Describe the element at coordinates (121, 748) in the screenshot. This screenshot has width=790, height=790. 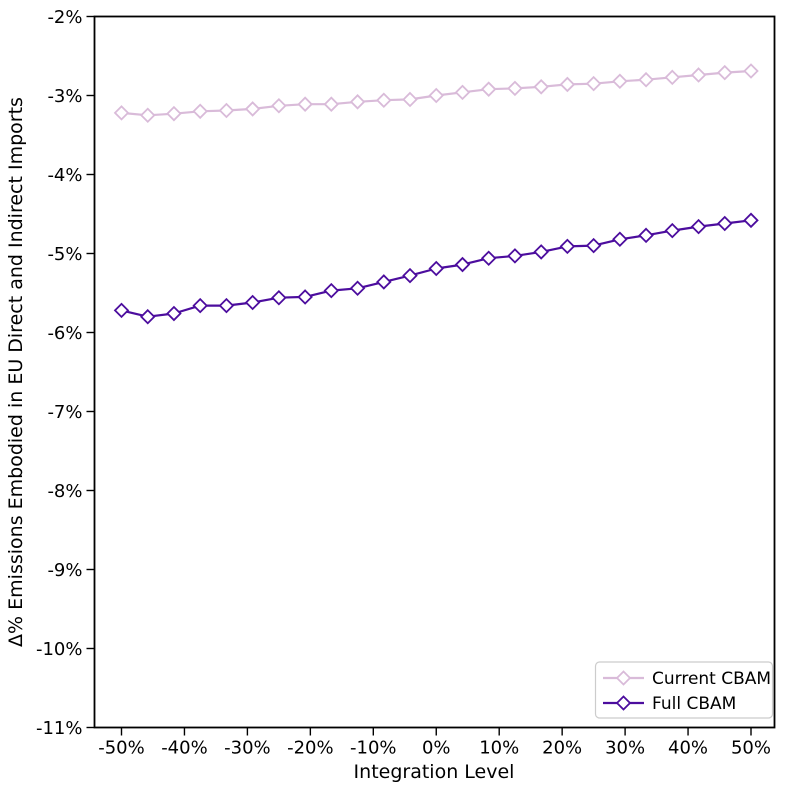
I see `x-tick-label: -50%` at that location.